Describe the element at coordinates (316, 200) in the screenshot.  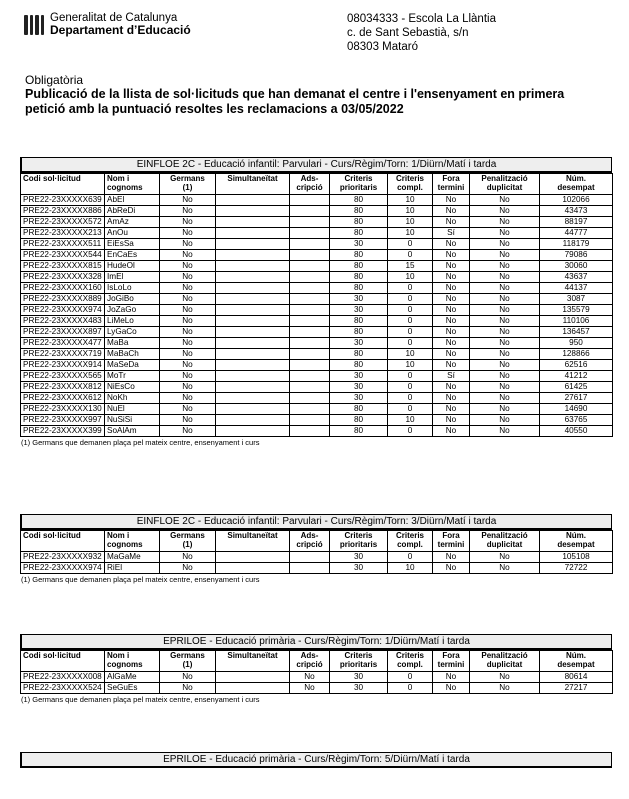
I see `table-row: PRE22-23XXXXX639 AbEl No 80 10 No No 102066` at that location.